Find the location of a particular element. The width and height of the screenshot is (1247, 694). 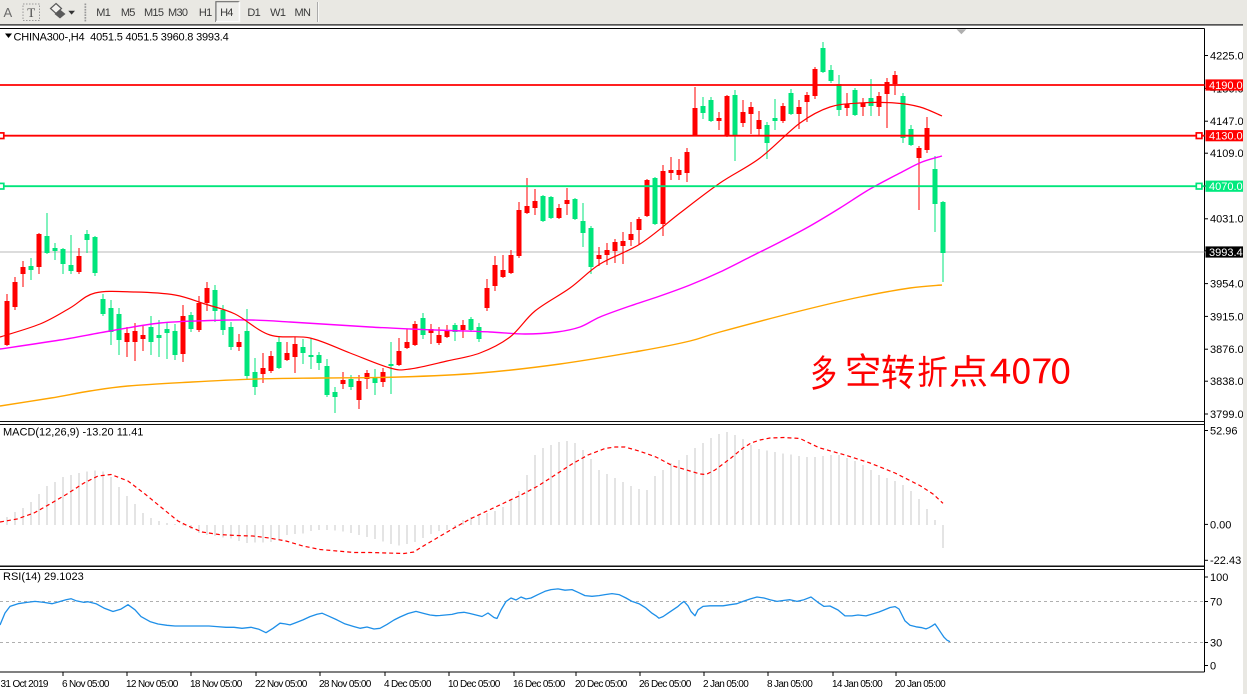

svg-text: 12 Nov 05:00 is located at coordinates (152, 684).